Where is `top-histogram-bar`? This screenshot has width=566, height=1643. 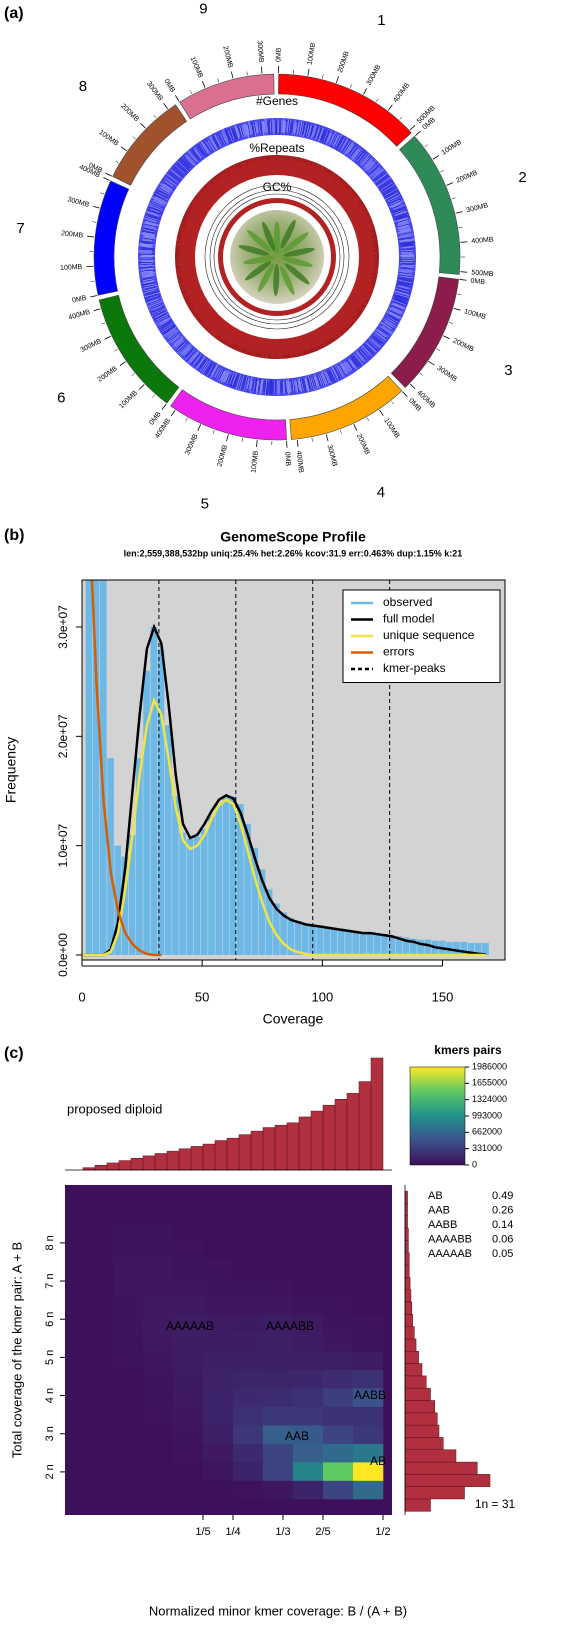
top-histogram-bar is located at coordinates (329, 1137).